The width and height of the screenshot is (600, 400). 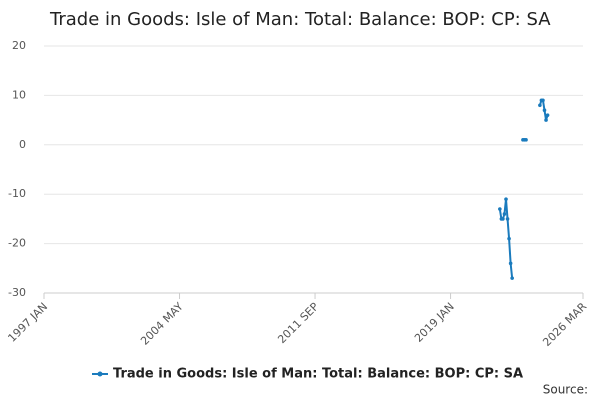 What do you see at coordinates (434, 322) in the screenshot?
I see `x-tick-label: 2019 JAN` at bounding box center [434, 322].